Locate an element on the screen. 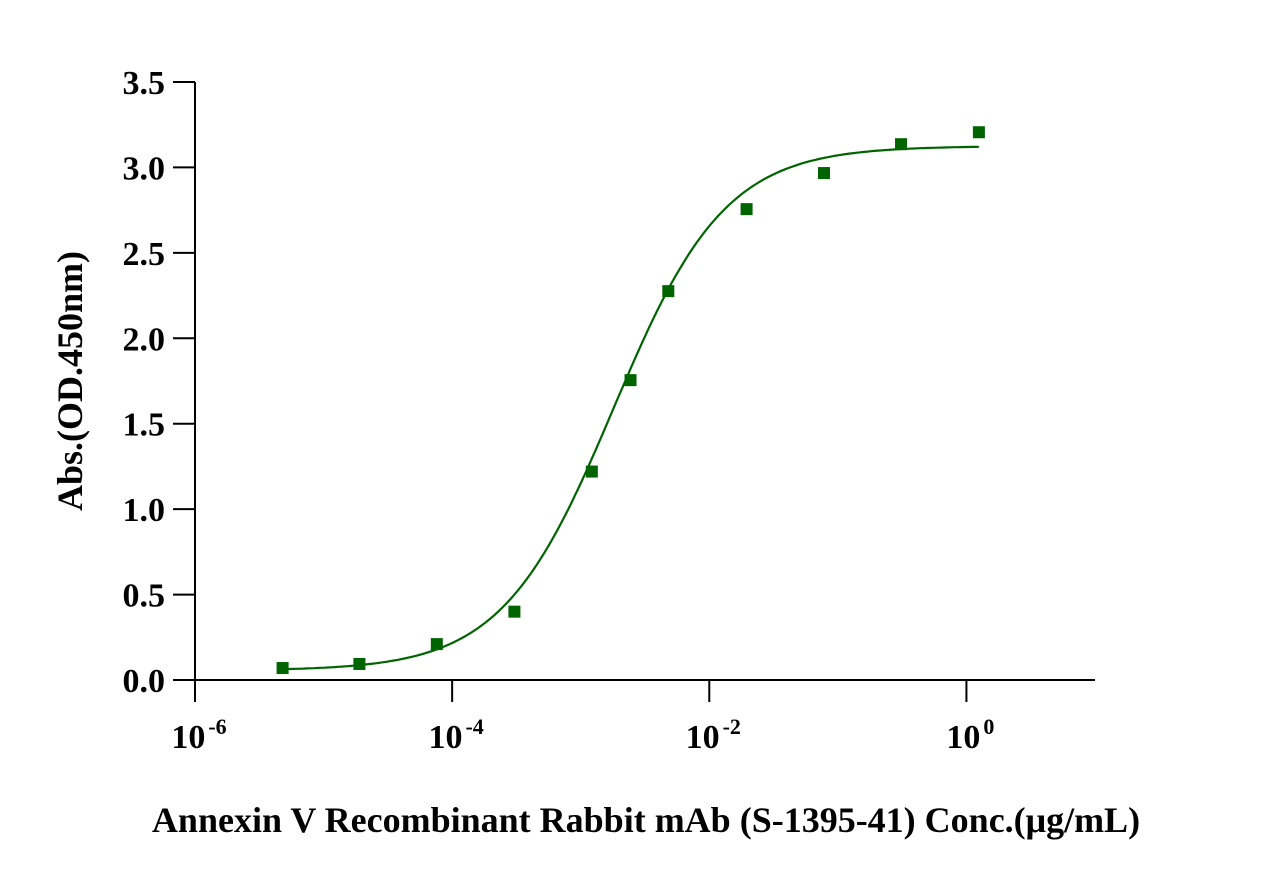 The image size is (1275, 888). y-tick-label: 0.0 is located at coordinates (144, 681).